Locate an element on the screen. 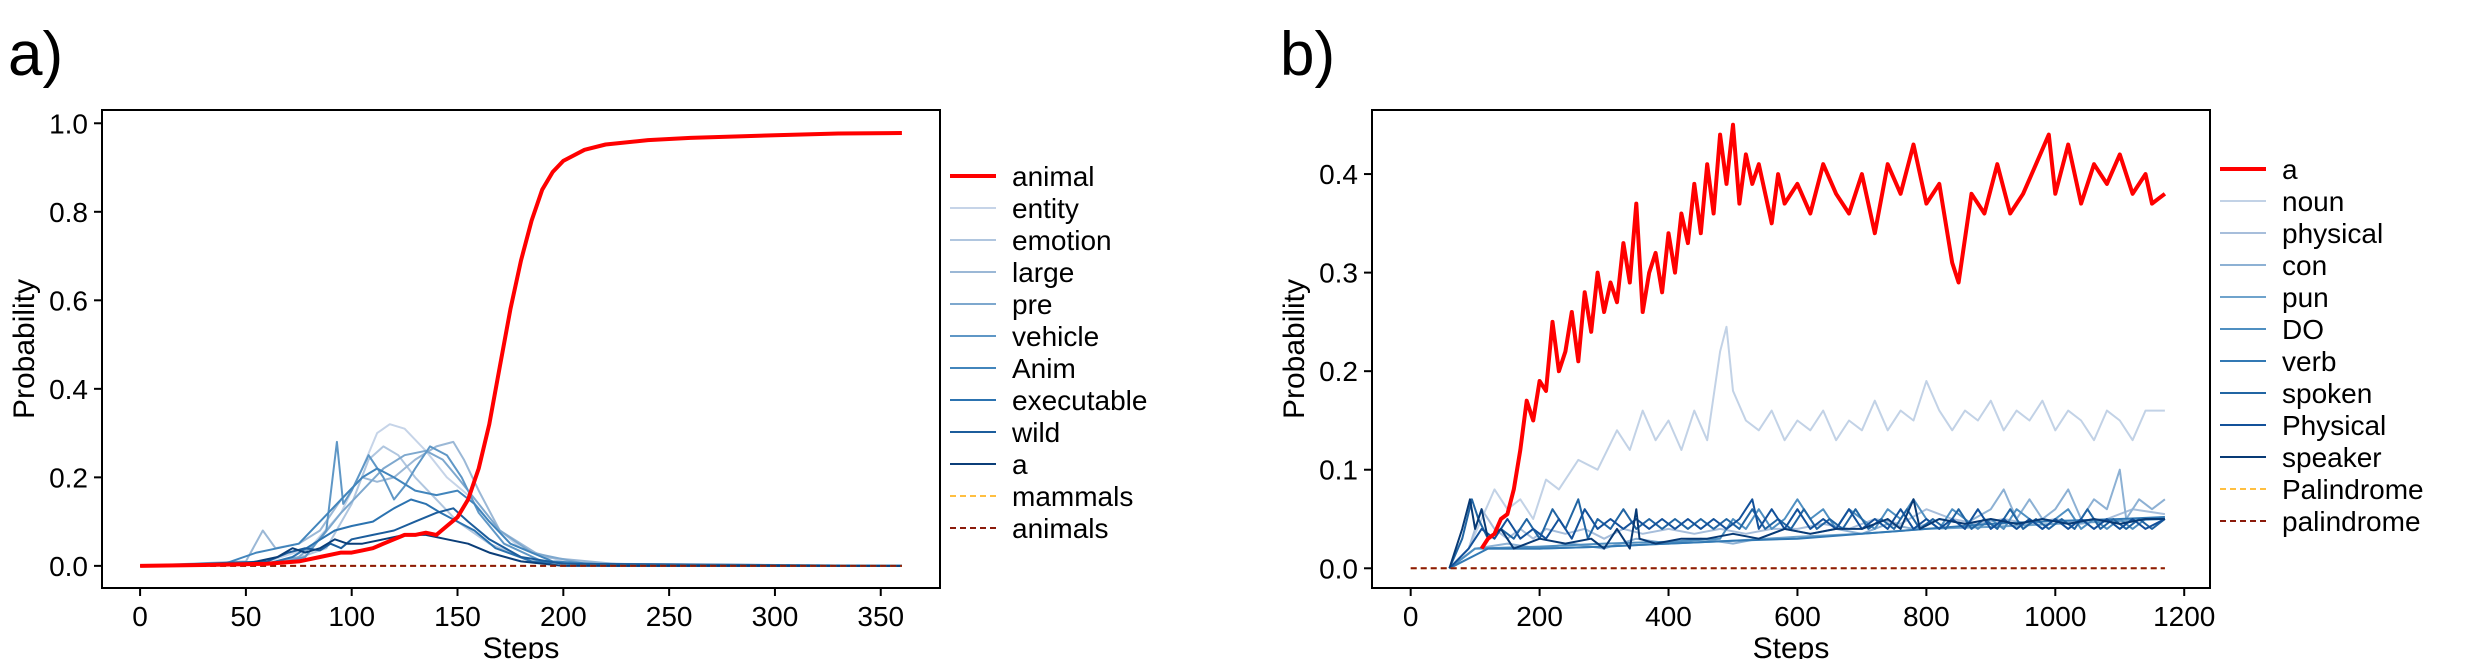 The width and height of the screenshot is (2481, 659). y-tick-label: 0.8 is located at coordinates (68, 212).